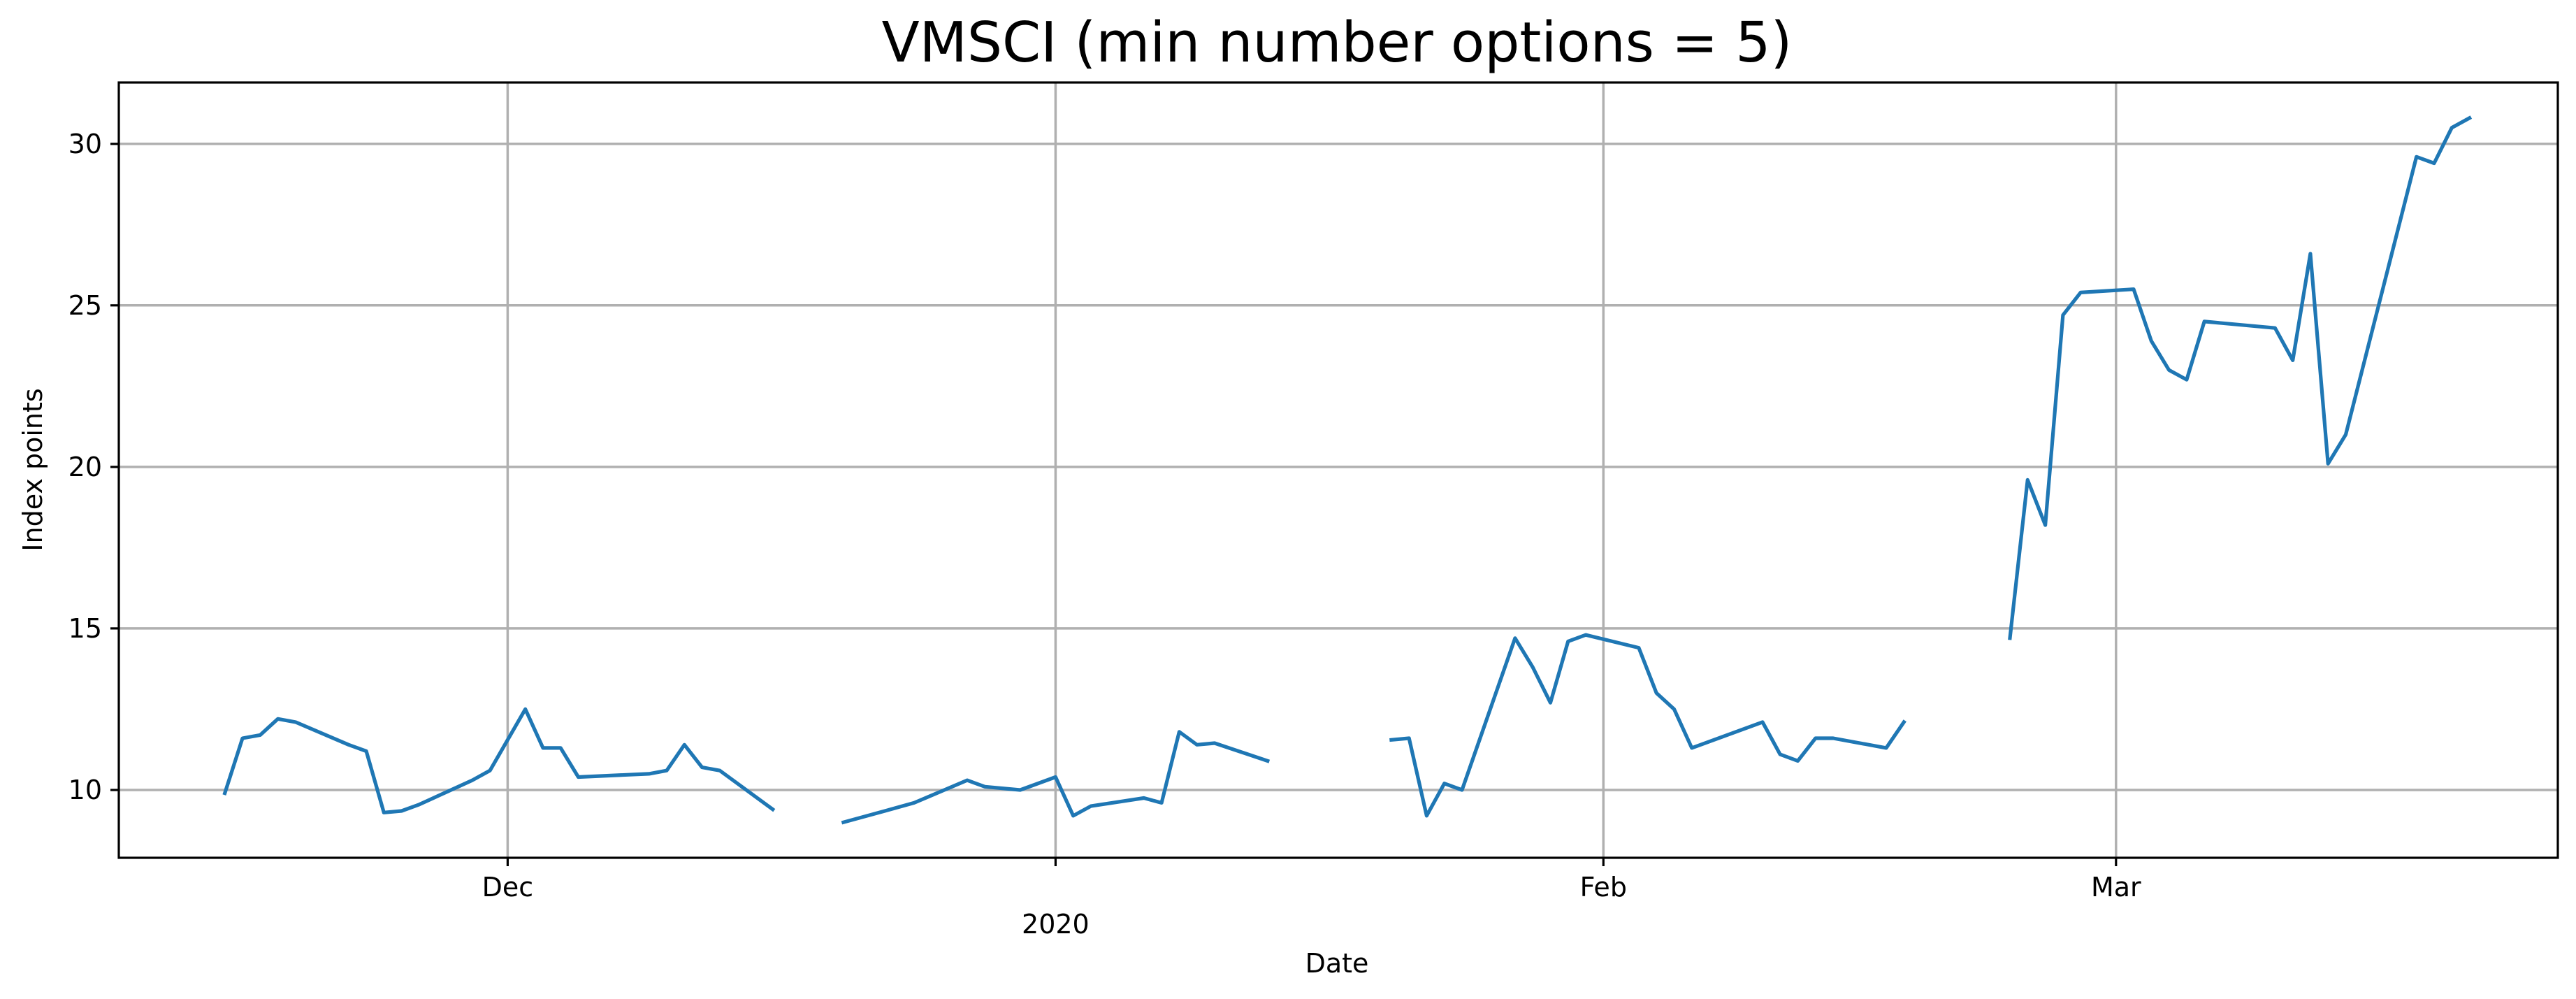  Describe the element at coordinates (85, 144) in the screenshot. I see `y-tick-label: 30` at that location.